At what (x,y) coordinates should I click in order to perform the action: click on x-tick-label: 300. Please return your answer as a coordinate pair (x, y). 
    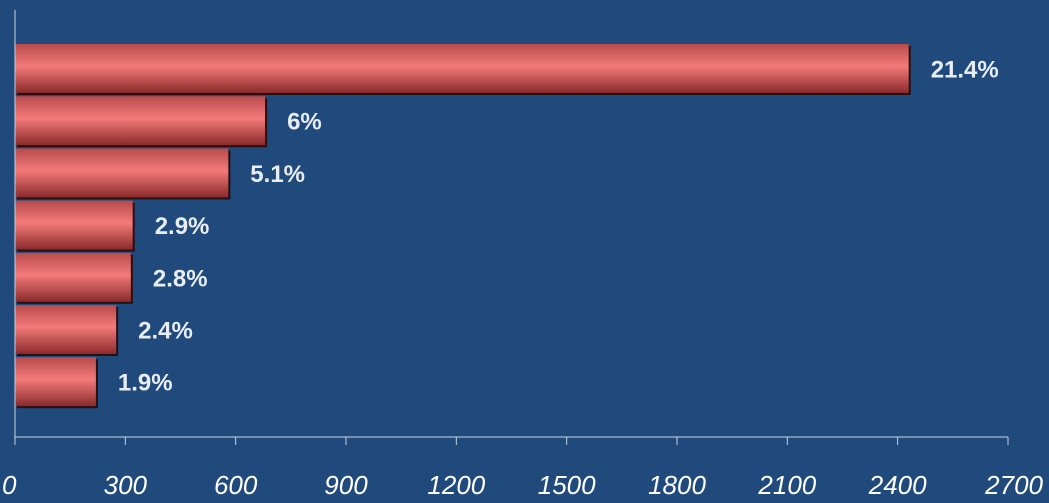
    Looking at the image, I should click on (126, 485).